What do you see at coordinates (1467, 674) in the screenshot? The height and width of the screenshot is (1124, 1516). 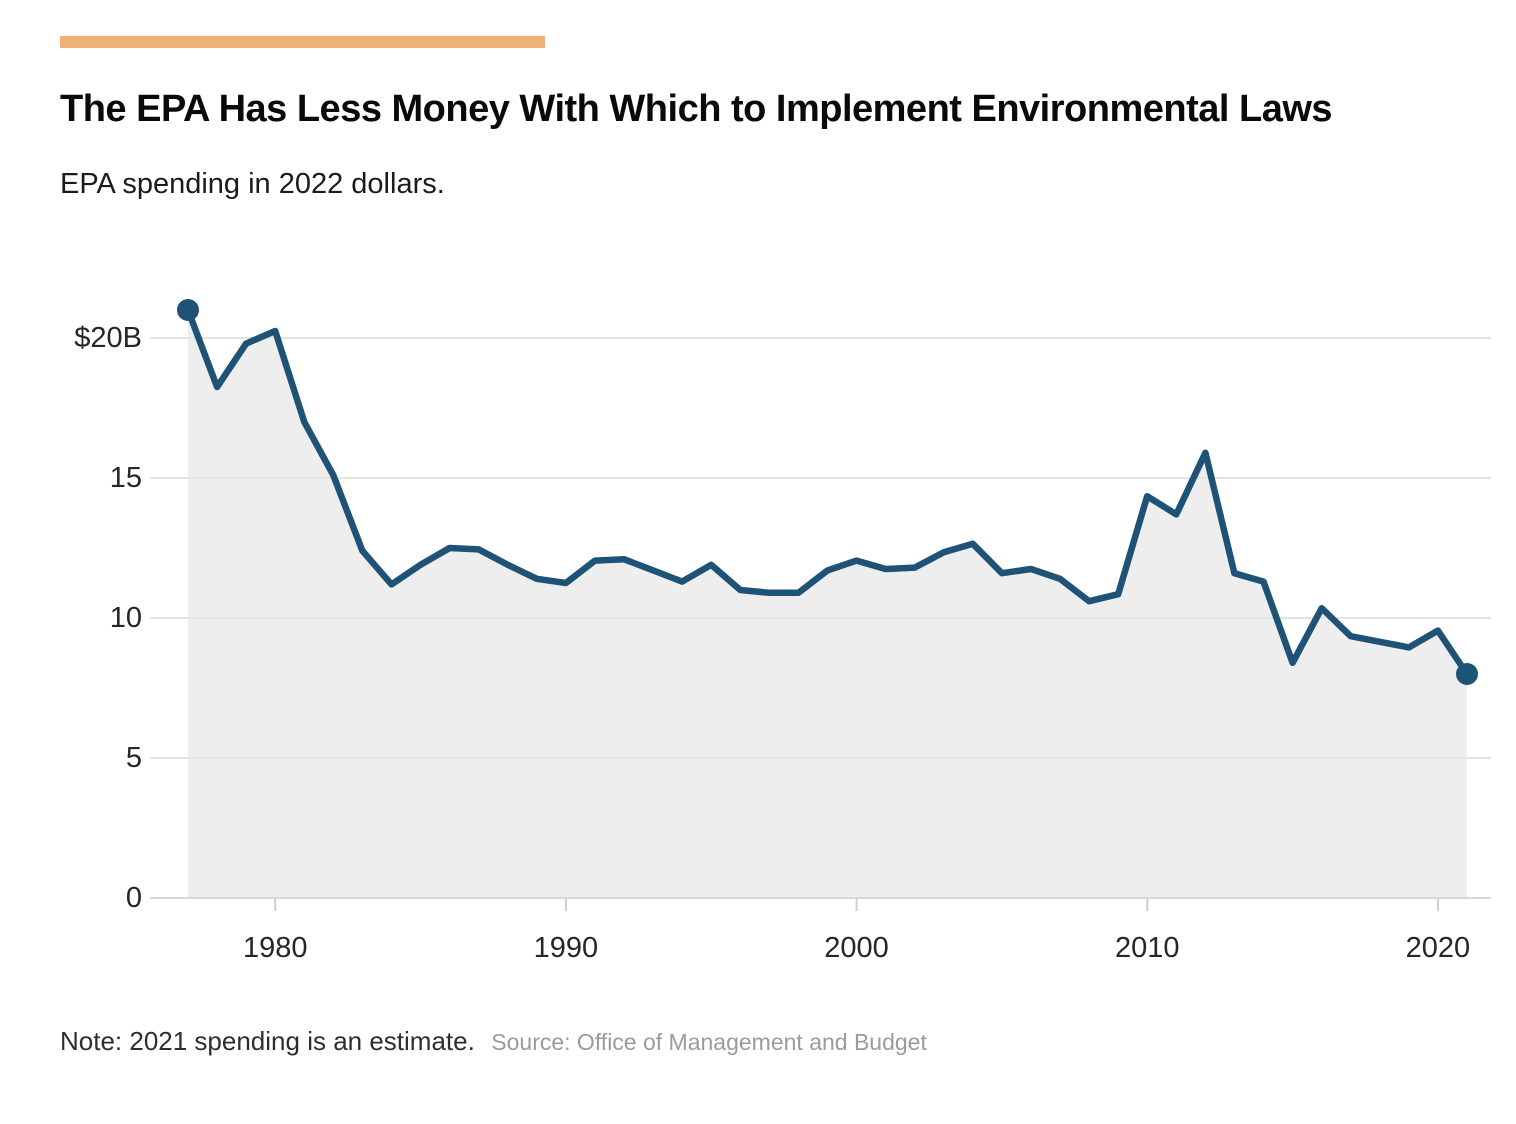 I see `endpoint-dot-2021` at bounding box center [1467, 674].